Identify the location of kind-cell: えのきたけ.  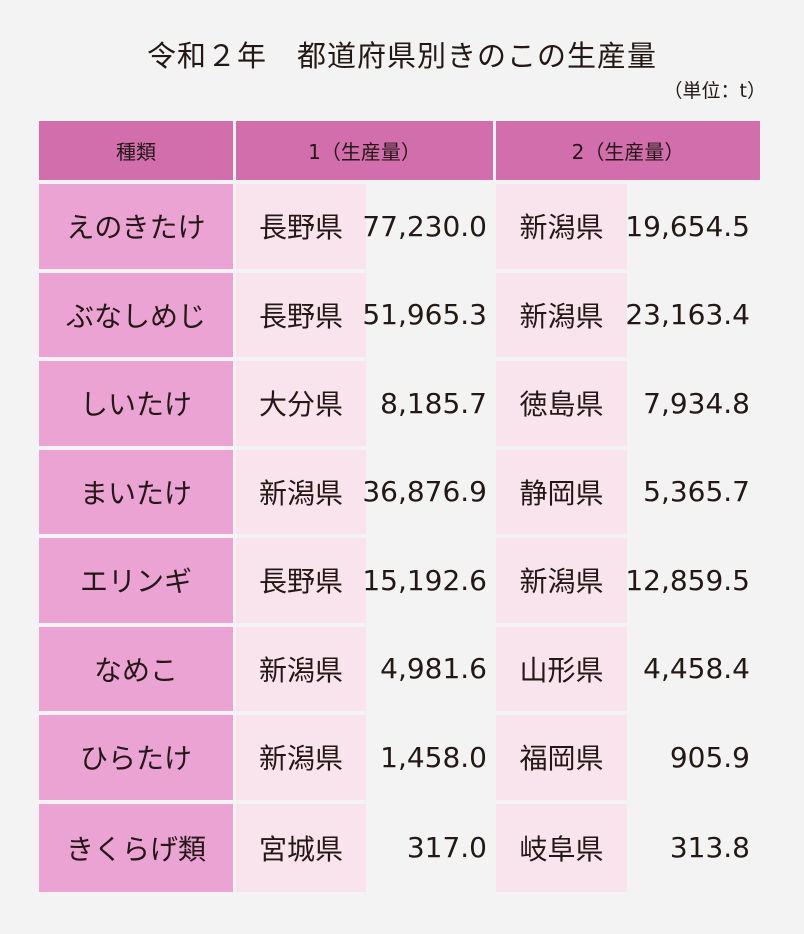
(136, 228).